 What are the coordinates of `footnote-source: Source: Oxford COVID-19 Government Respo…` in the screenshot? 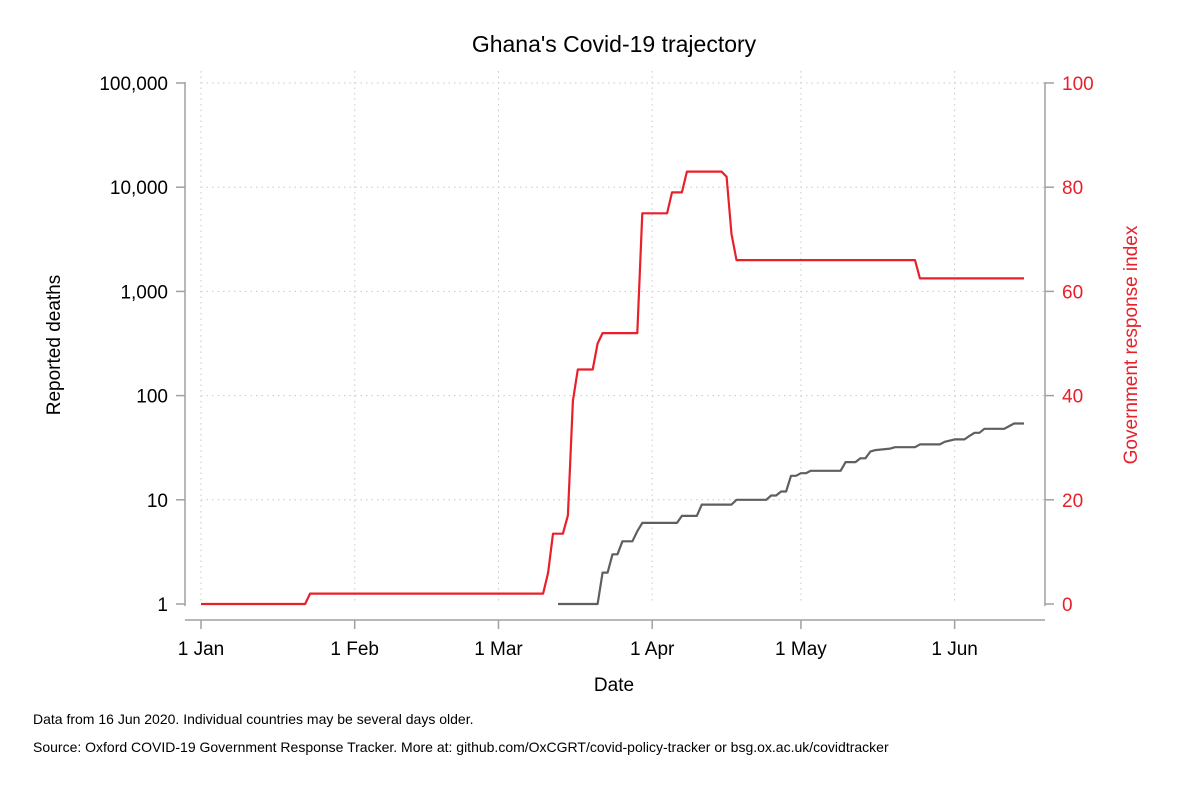 It's located at (461, 747).